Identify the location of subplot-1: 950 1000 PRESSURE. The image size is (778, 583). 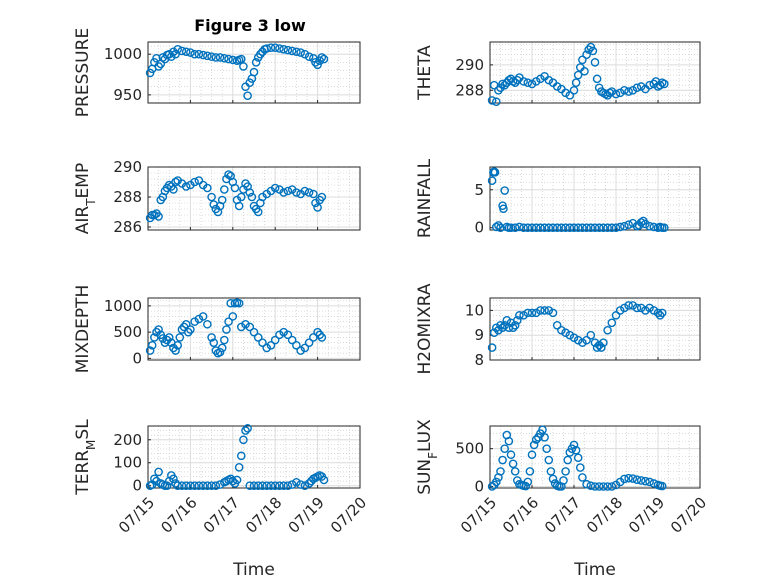
(217, 72).